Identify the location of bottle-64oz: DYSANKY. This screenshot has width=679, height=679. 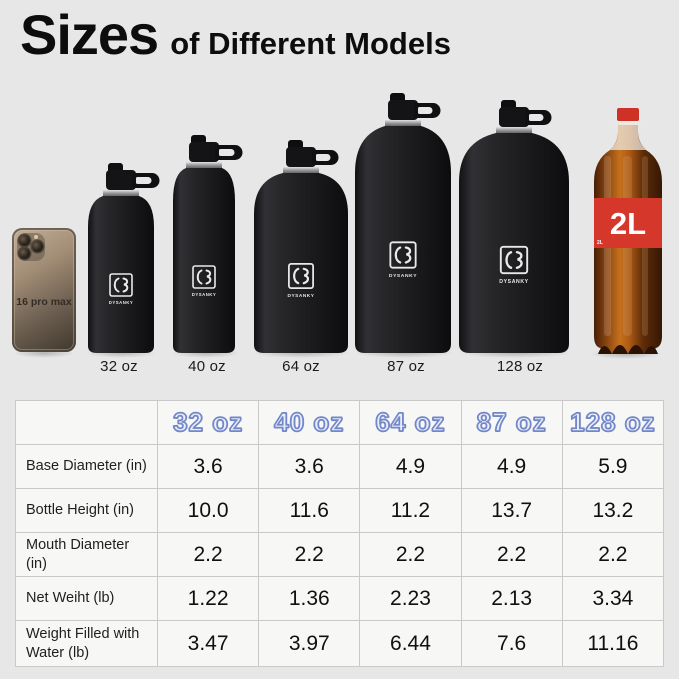
(304, 249).